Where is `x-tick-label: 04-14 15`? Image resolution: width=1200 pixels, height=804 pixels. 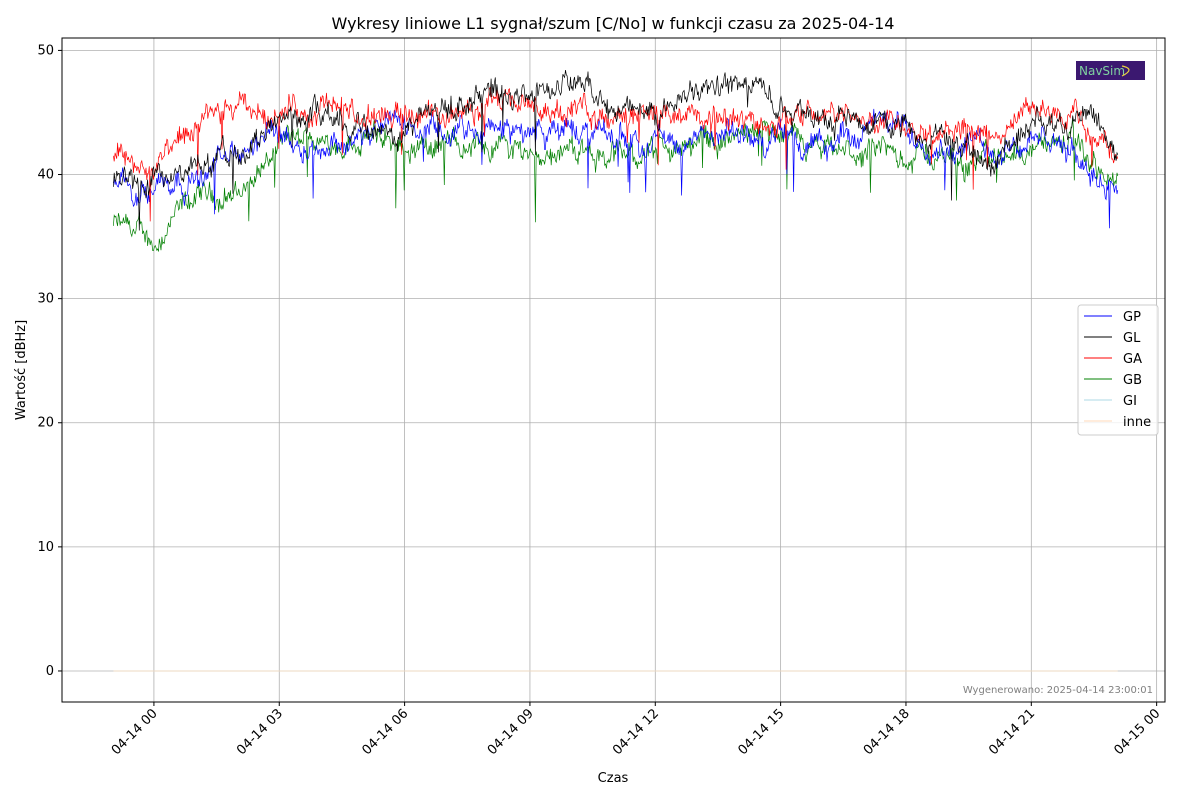 x-tick-label: 04-14 15 is located at coordinates (762, 732).